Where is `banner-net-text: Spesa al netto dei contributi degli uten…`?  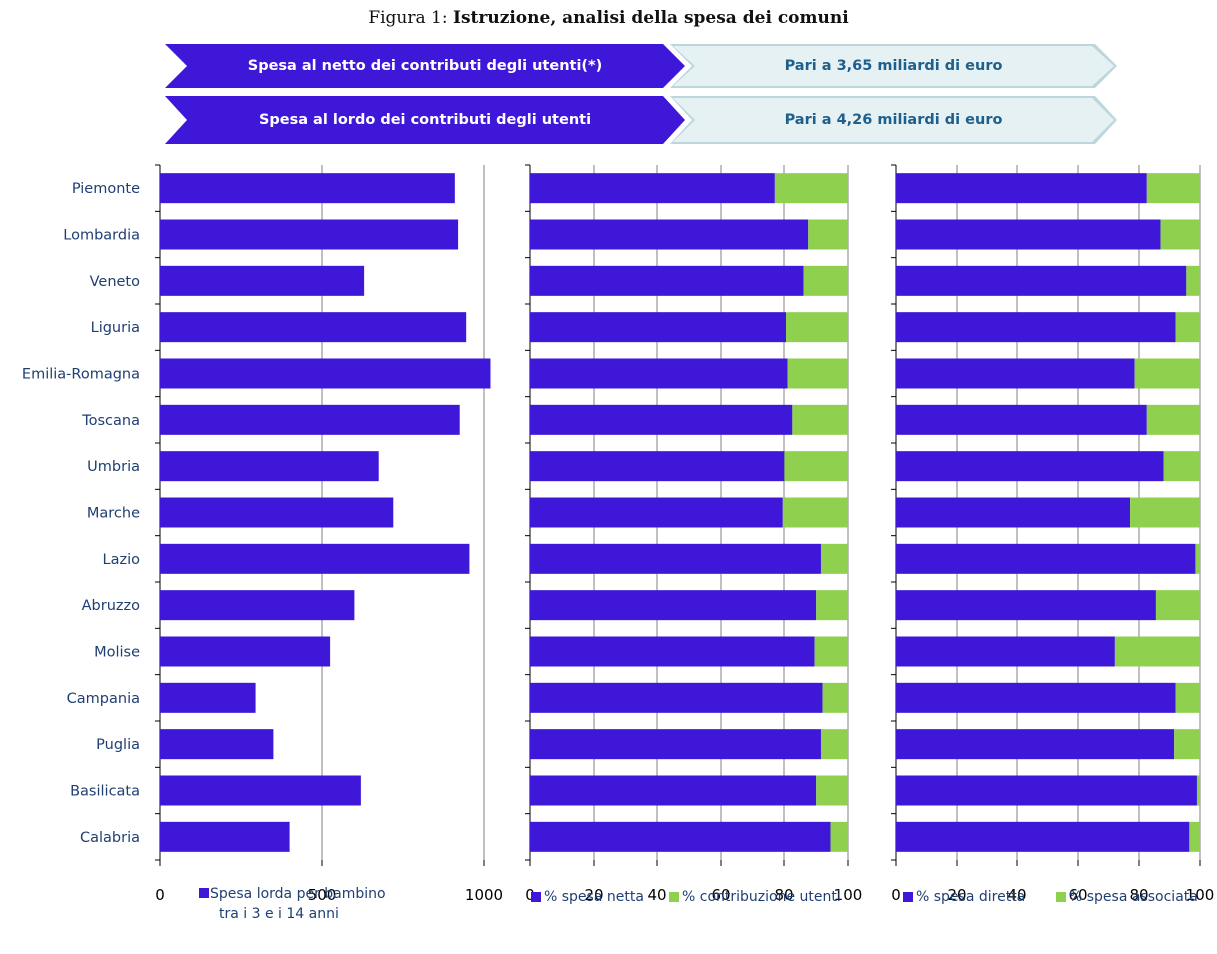 banner-net-text: Spesa al netto dei contributi degli uten… is located at coordinates (425, 66).